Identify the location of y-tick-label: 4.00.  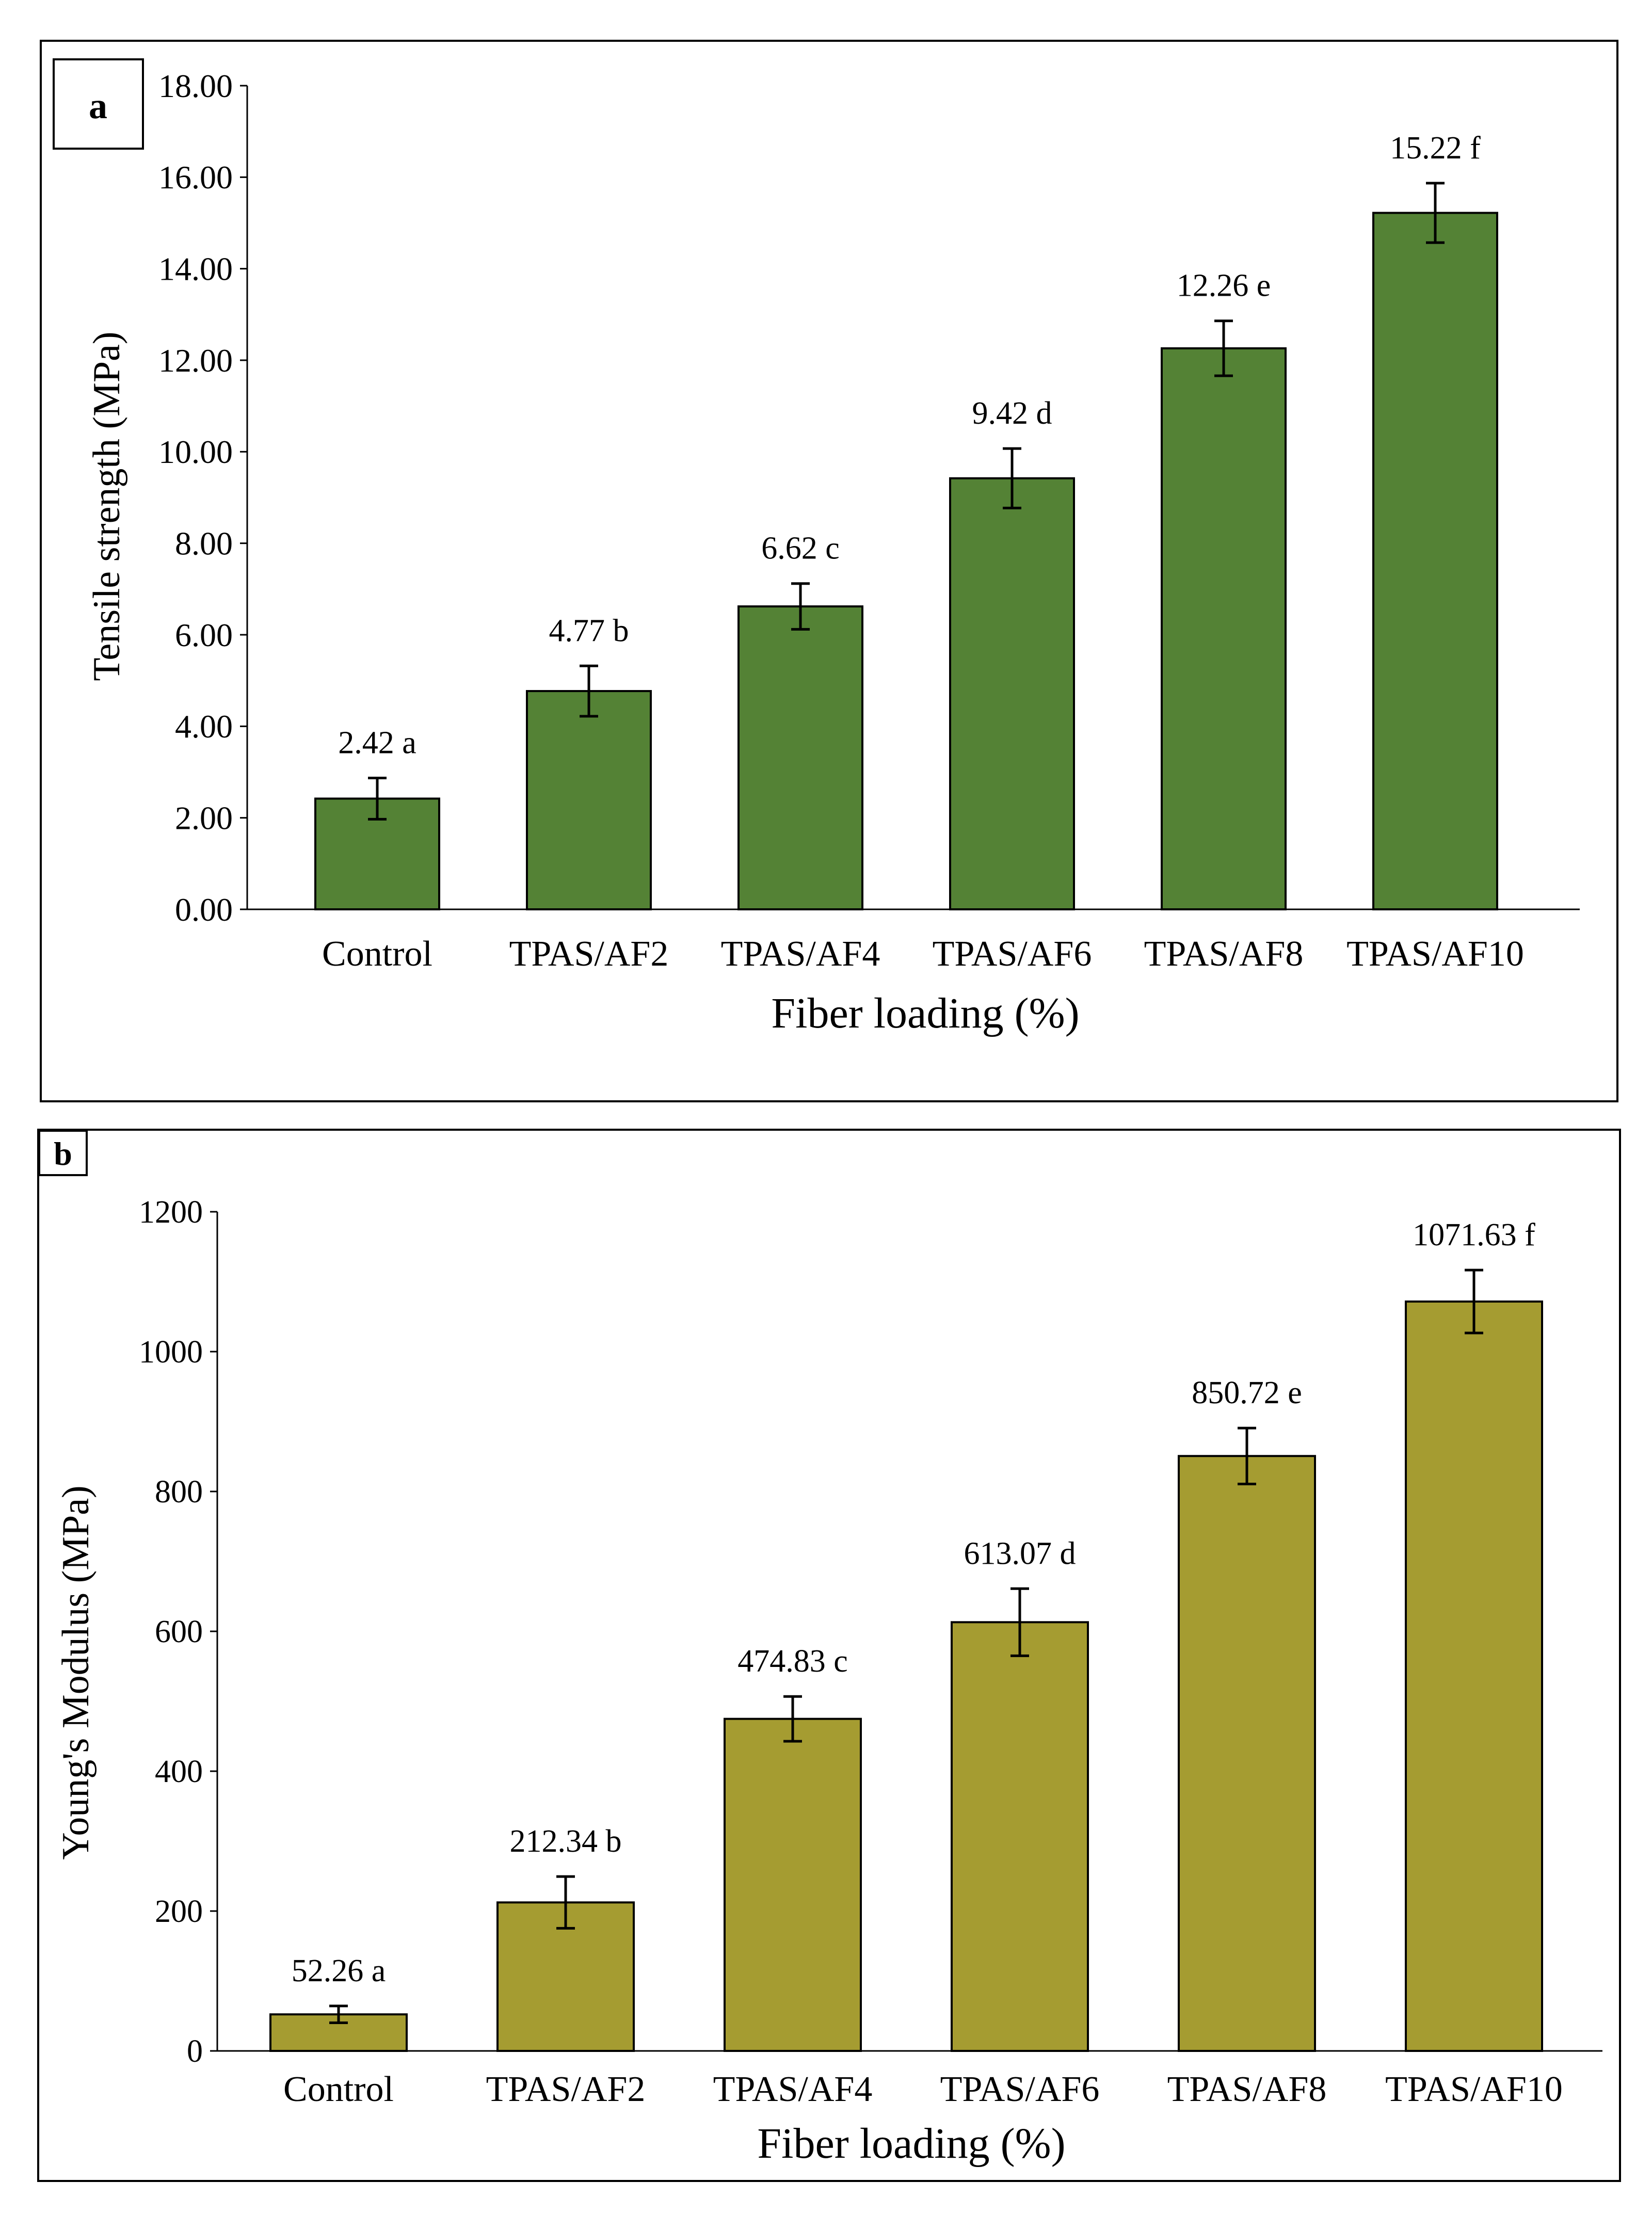
(204, 727).